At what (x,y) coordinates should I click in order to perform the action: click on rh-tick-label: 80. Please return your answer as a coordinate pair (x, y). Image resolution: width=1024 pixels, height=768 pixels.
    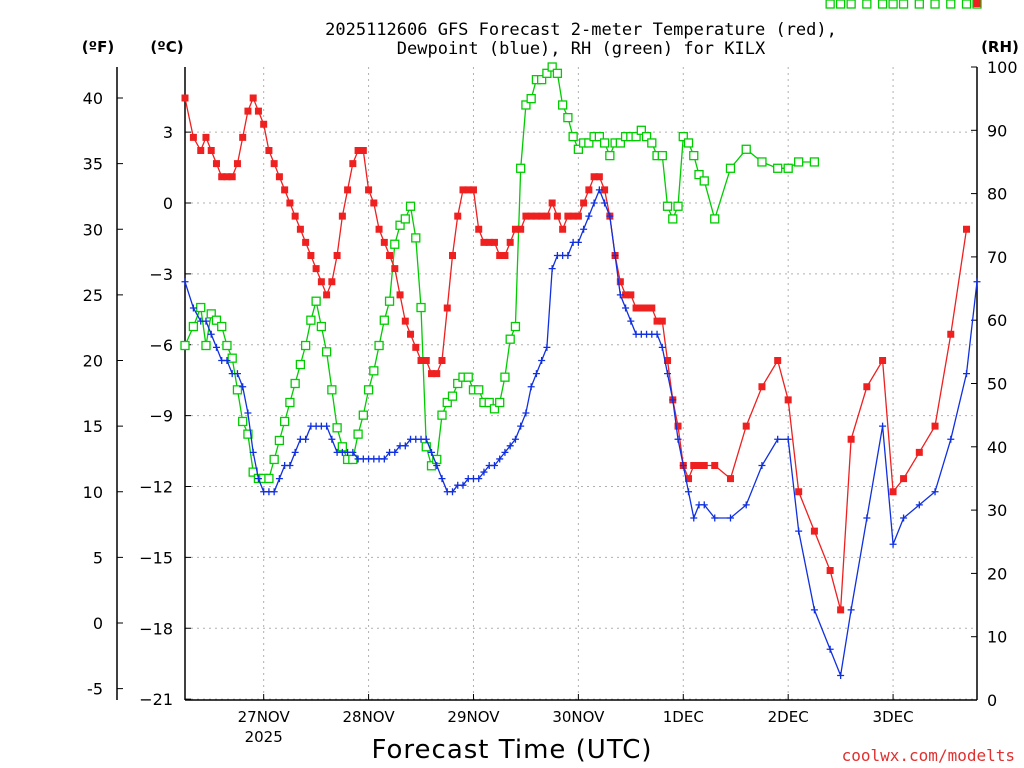
    Looking at the image, I should click on (997, 194).